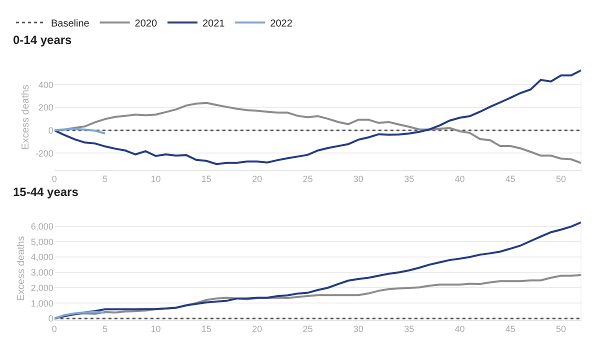 The height and width of the screenshot is (342, 600). I want to click on y-tick-label: 2,000, so click(42, 287).